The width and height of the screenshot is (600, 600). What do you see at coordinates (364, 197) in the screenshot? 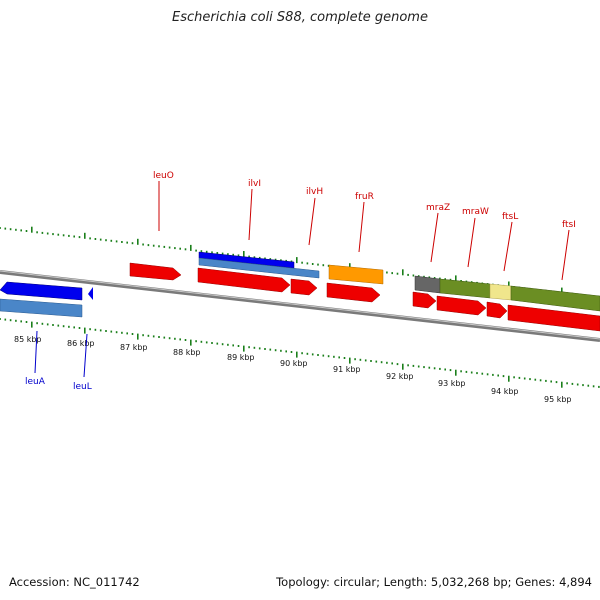
I see `gene-label-fruR: fruR` at bounding box center [364, 197].